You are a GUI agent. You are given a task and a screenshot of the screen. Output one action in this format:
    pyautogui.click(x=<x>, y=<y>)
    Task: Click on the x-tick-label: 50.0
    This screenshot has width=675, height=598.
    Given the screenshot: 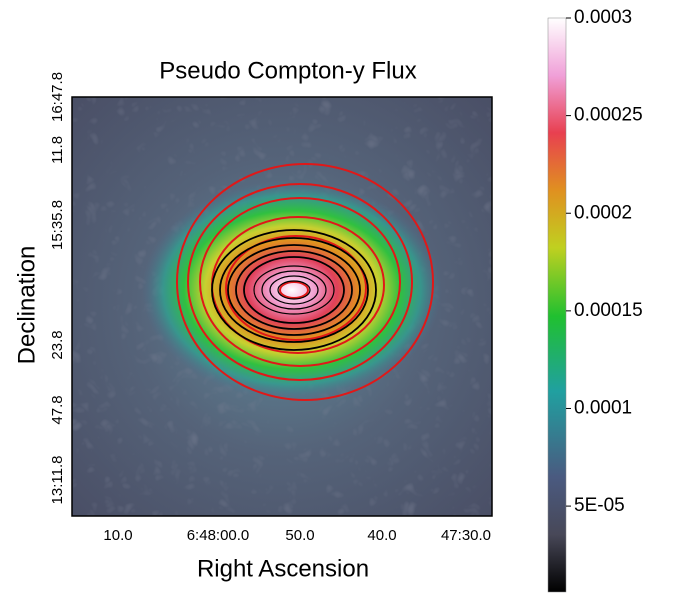 What is the action you would take?
    pyautogui.click(x=299, y=535)
    